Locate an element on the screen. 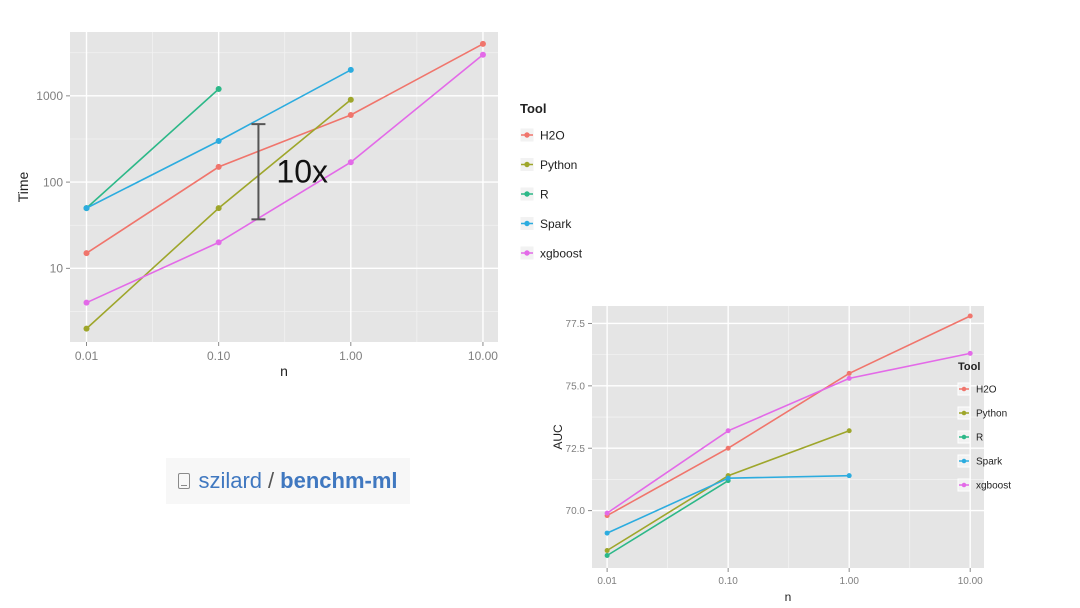 The height and width of the screenshot is (608, 1080). repo-badge: szilard / benchm-ml is located at coordinates (288, 481).